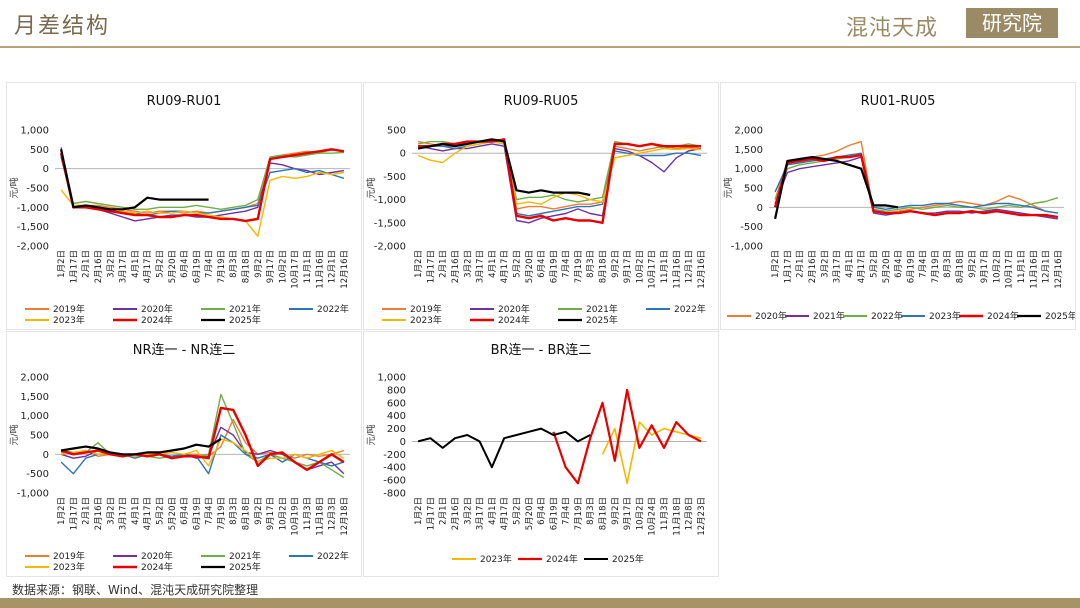 Image resolution: width=1080 pixels, height=608 pixels. Describe the element at coordinates (184, 101) in the screenshot. I see `chart-title: RU09-RU01` at that location.